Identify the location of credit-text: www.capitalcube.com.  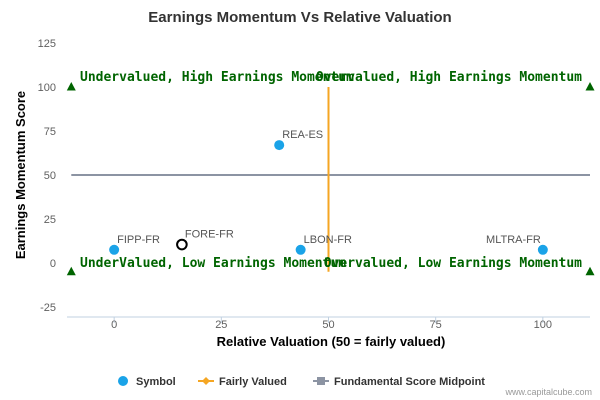
(548, 392).